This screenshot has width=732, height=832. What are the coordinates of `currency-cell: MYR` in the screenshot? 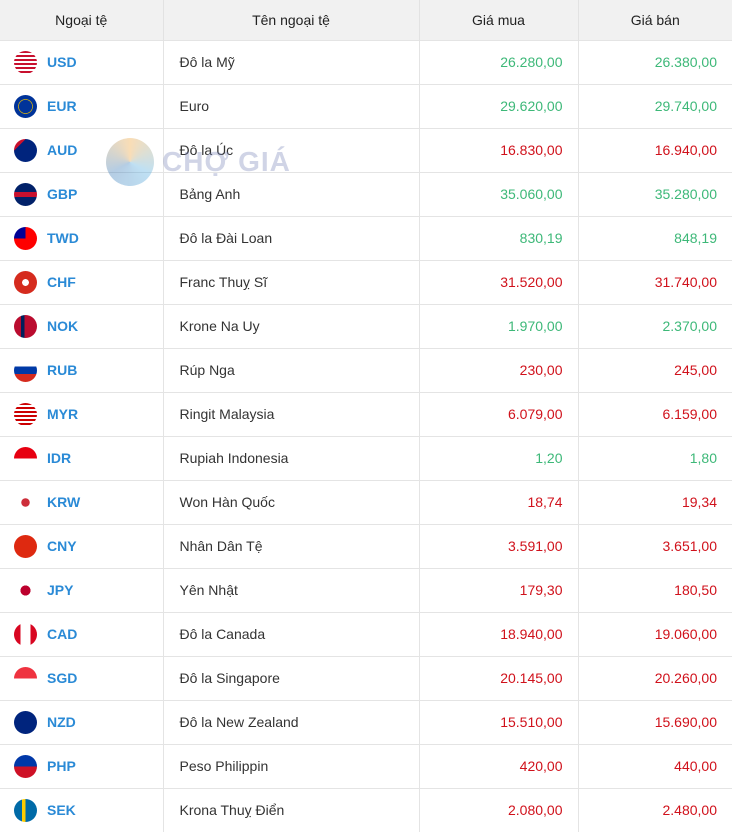 It's located at (82, 413).